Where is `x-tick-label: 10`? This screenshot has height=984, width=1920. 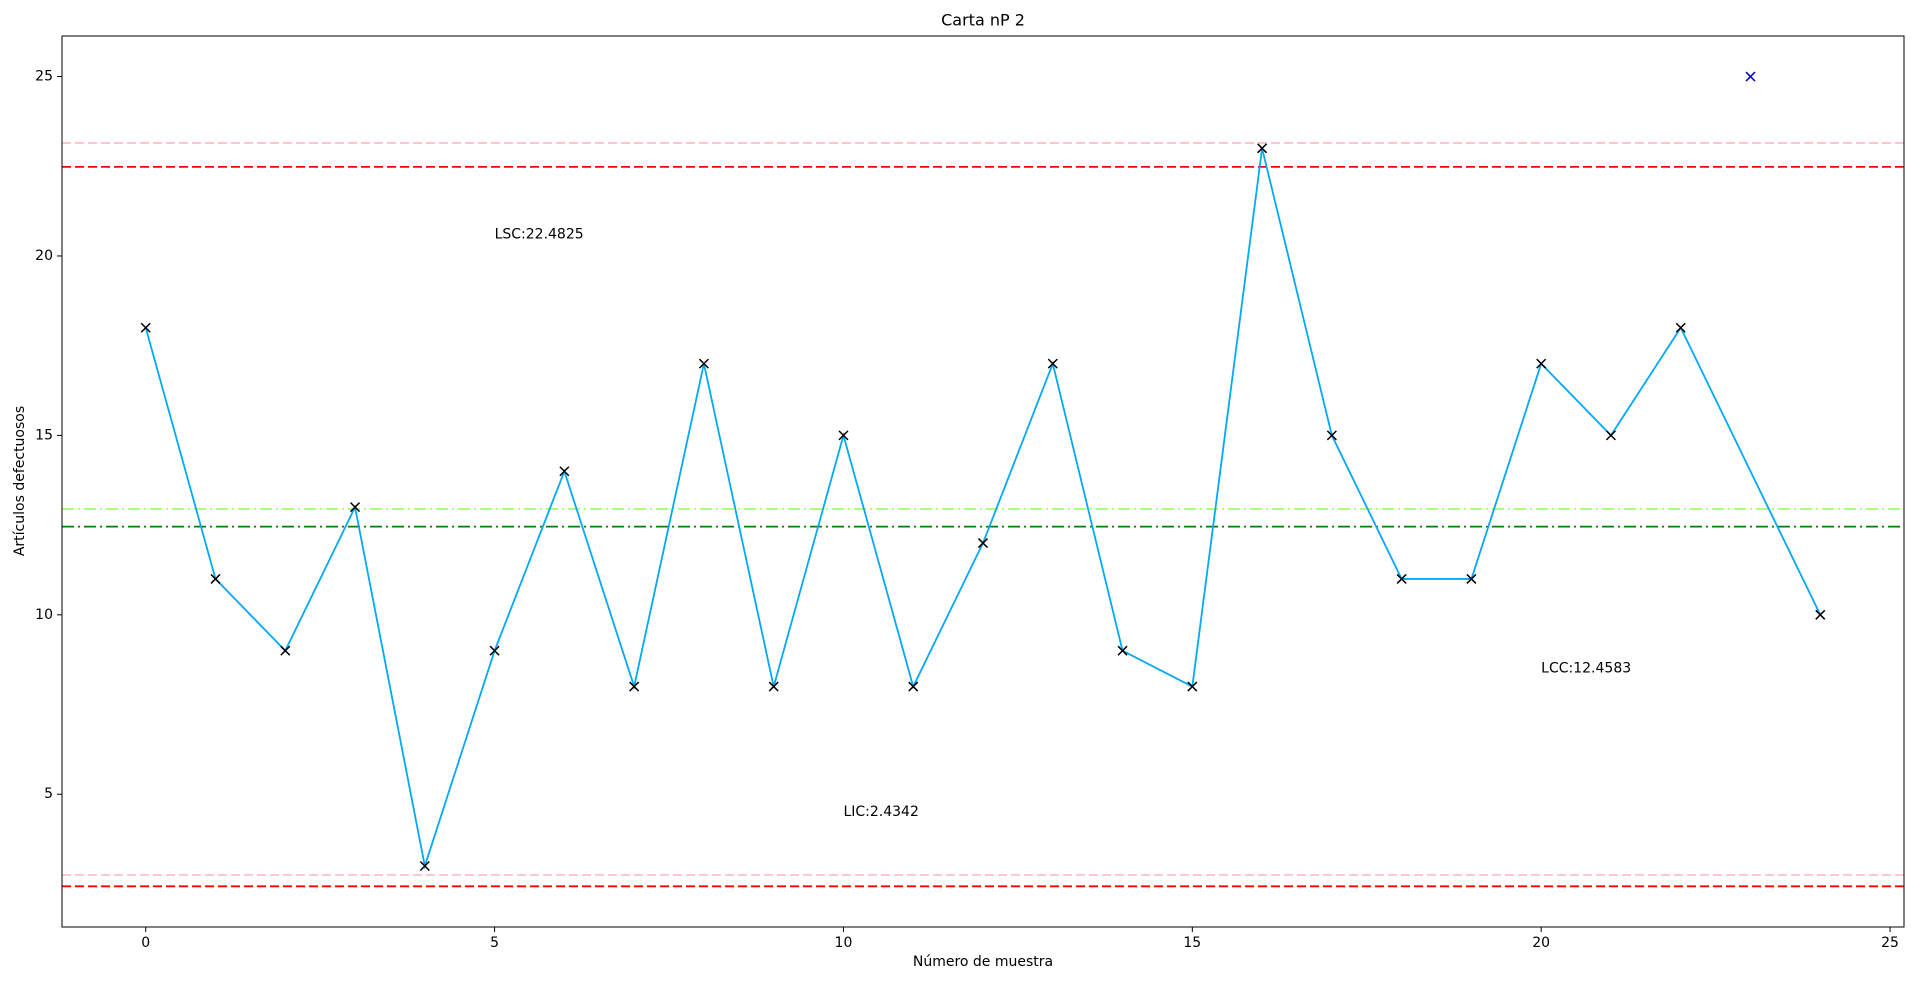
x-tick-label: 10 is located at coordinates (844, 943).